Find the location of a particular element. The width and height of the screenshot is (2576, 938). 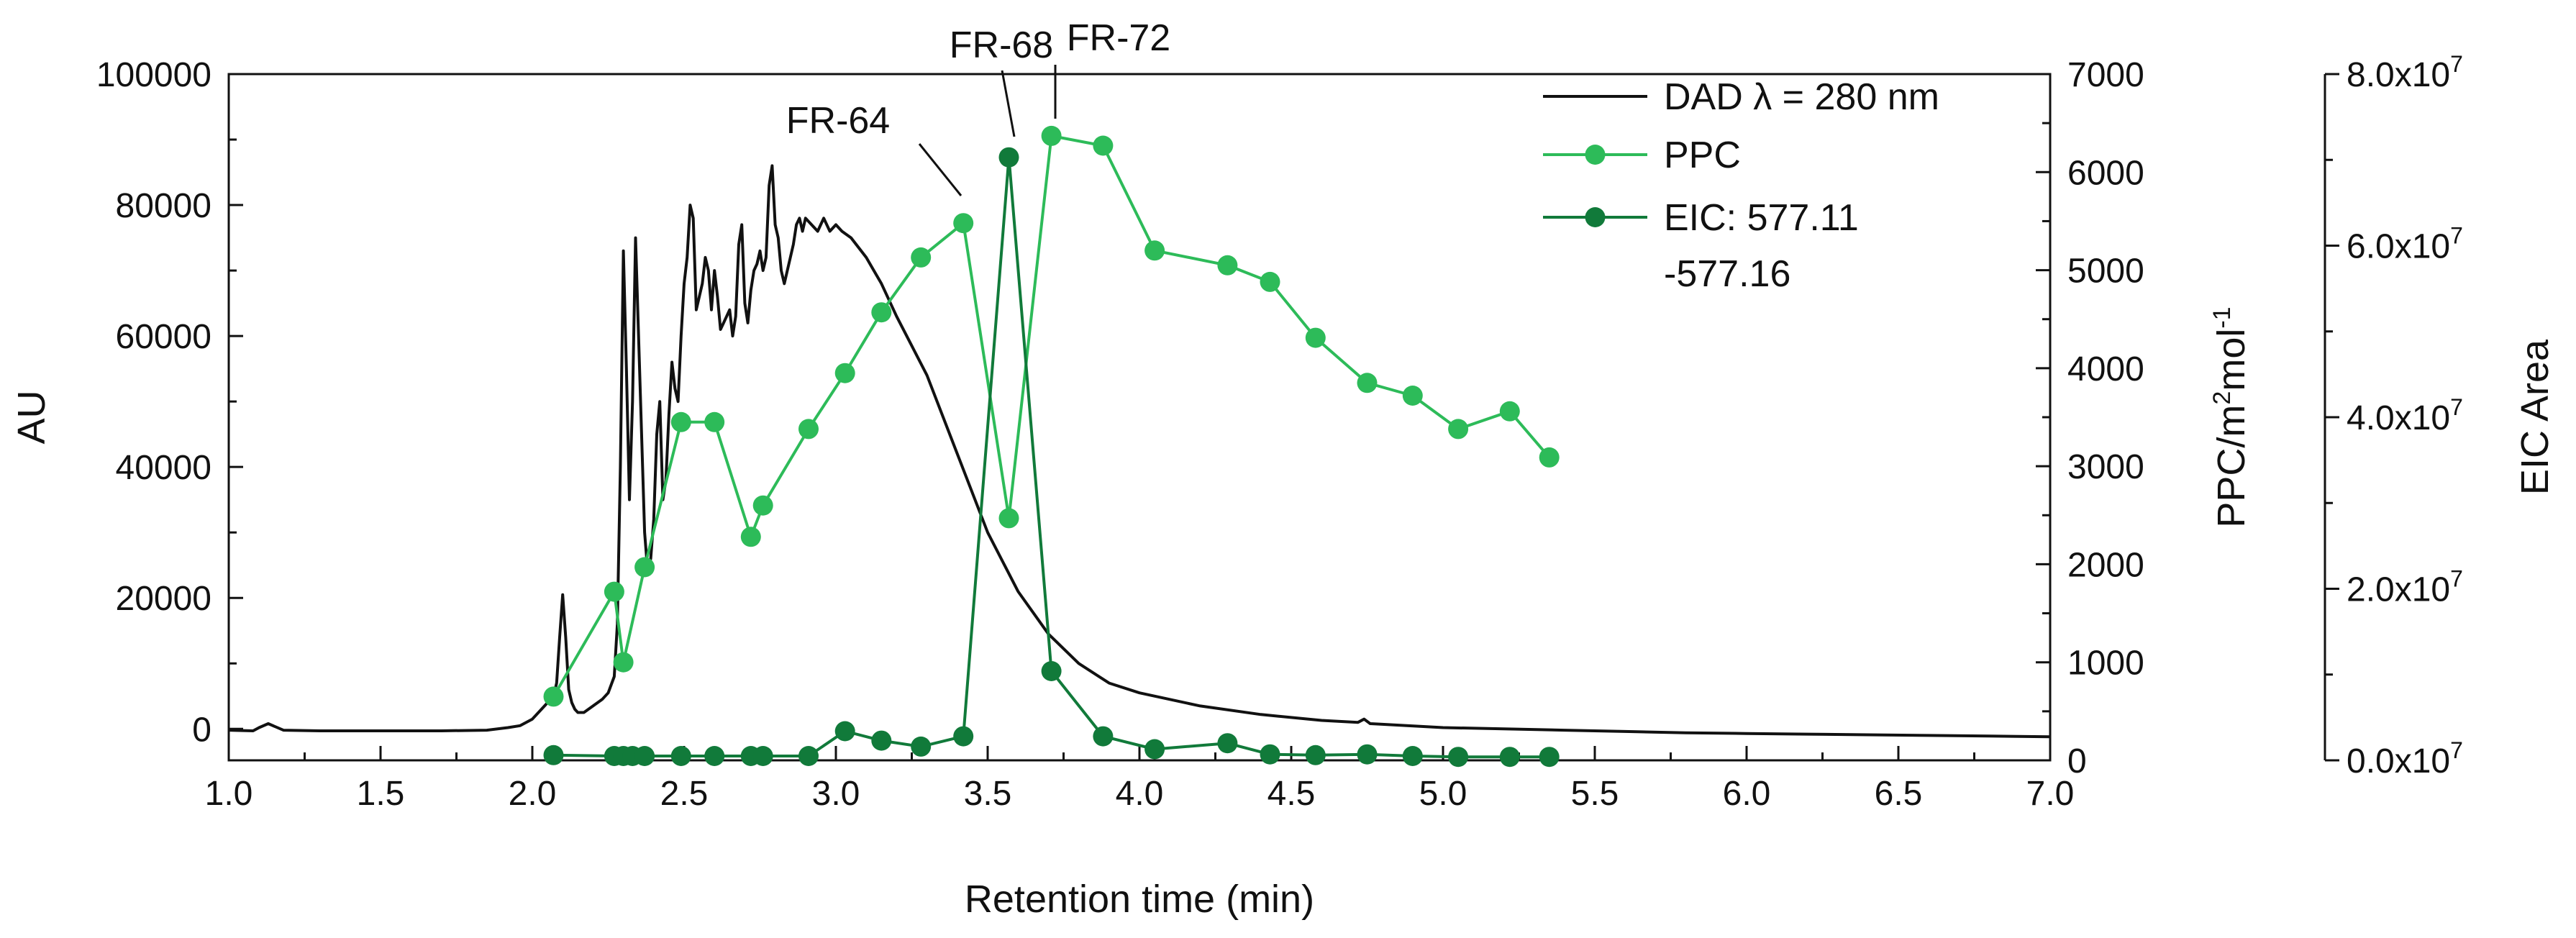

right-tick-label: 2000 is located at coordinates (2105, 565).